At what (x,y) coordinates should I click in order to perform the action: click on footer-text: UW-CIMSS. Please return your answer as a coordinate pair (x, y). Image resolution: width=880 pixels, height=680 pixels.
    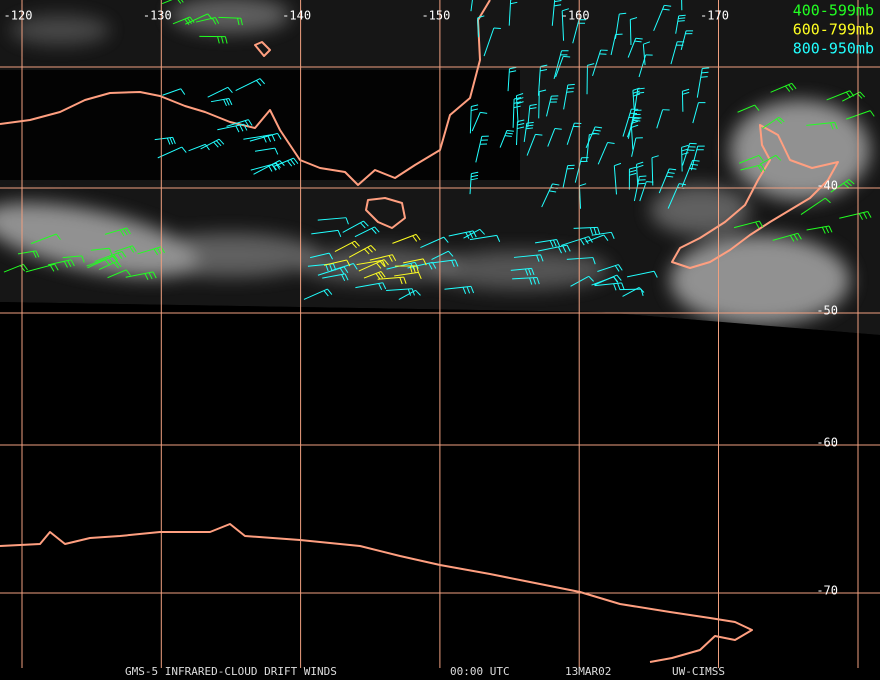
    Looking at the image, I should click on (698, 671).